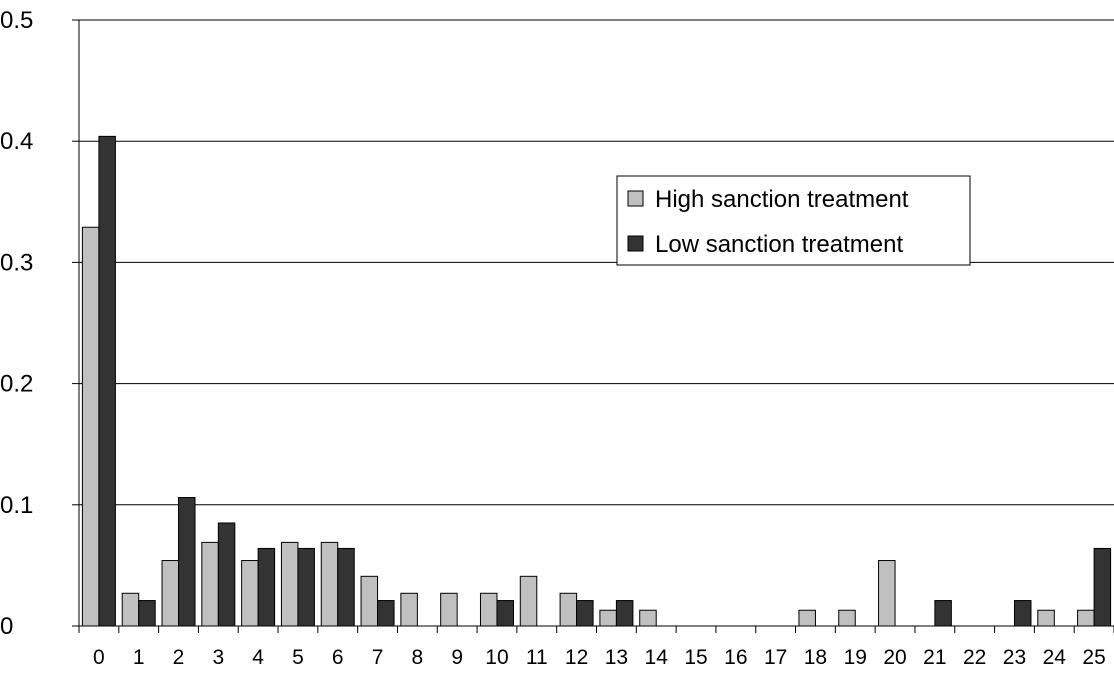  I want to click on x-tick-label: 1, so click(139, 657).